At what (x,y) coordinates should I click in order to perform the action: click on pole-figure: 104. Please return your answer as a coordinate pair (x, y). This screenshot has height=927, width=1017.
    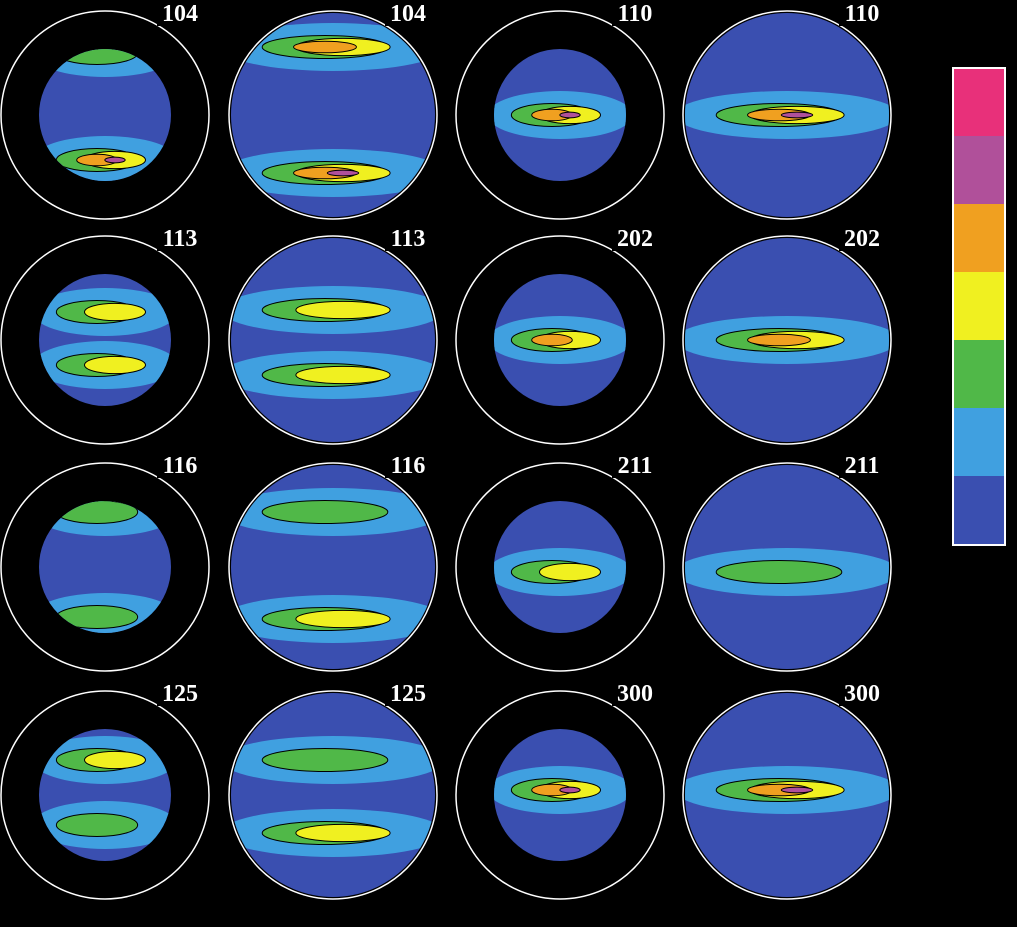
    Looking at the image, I should click on (333, 110).